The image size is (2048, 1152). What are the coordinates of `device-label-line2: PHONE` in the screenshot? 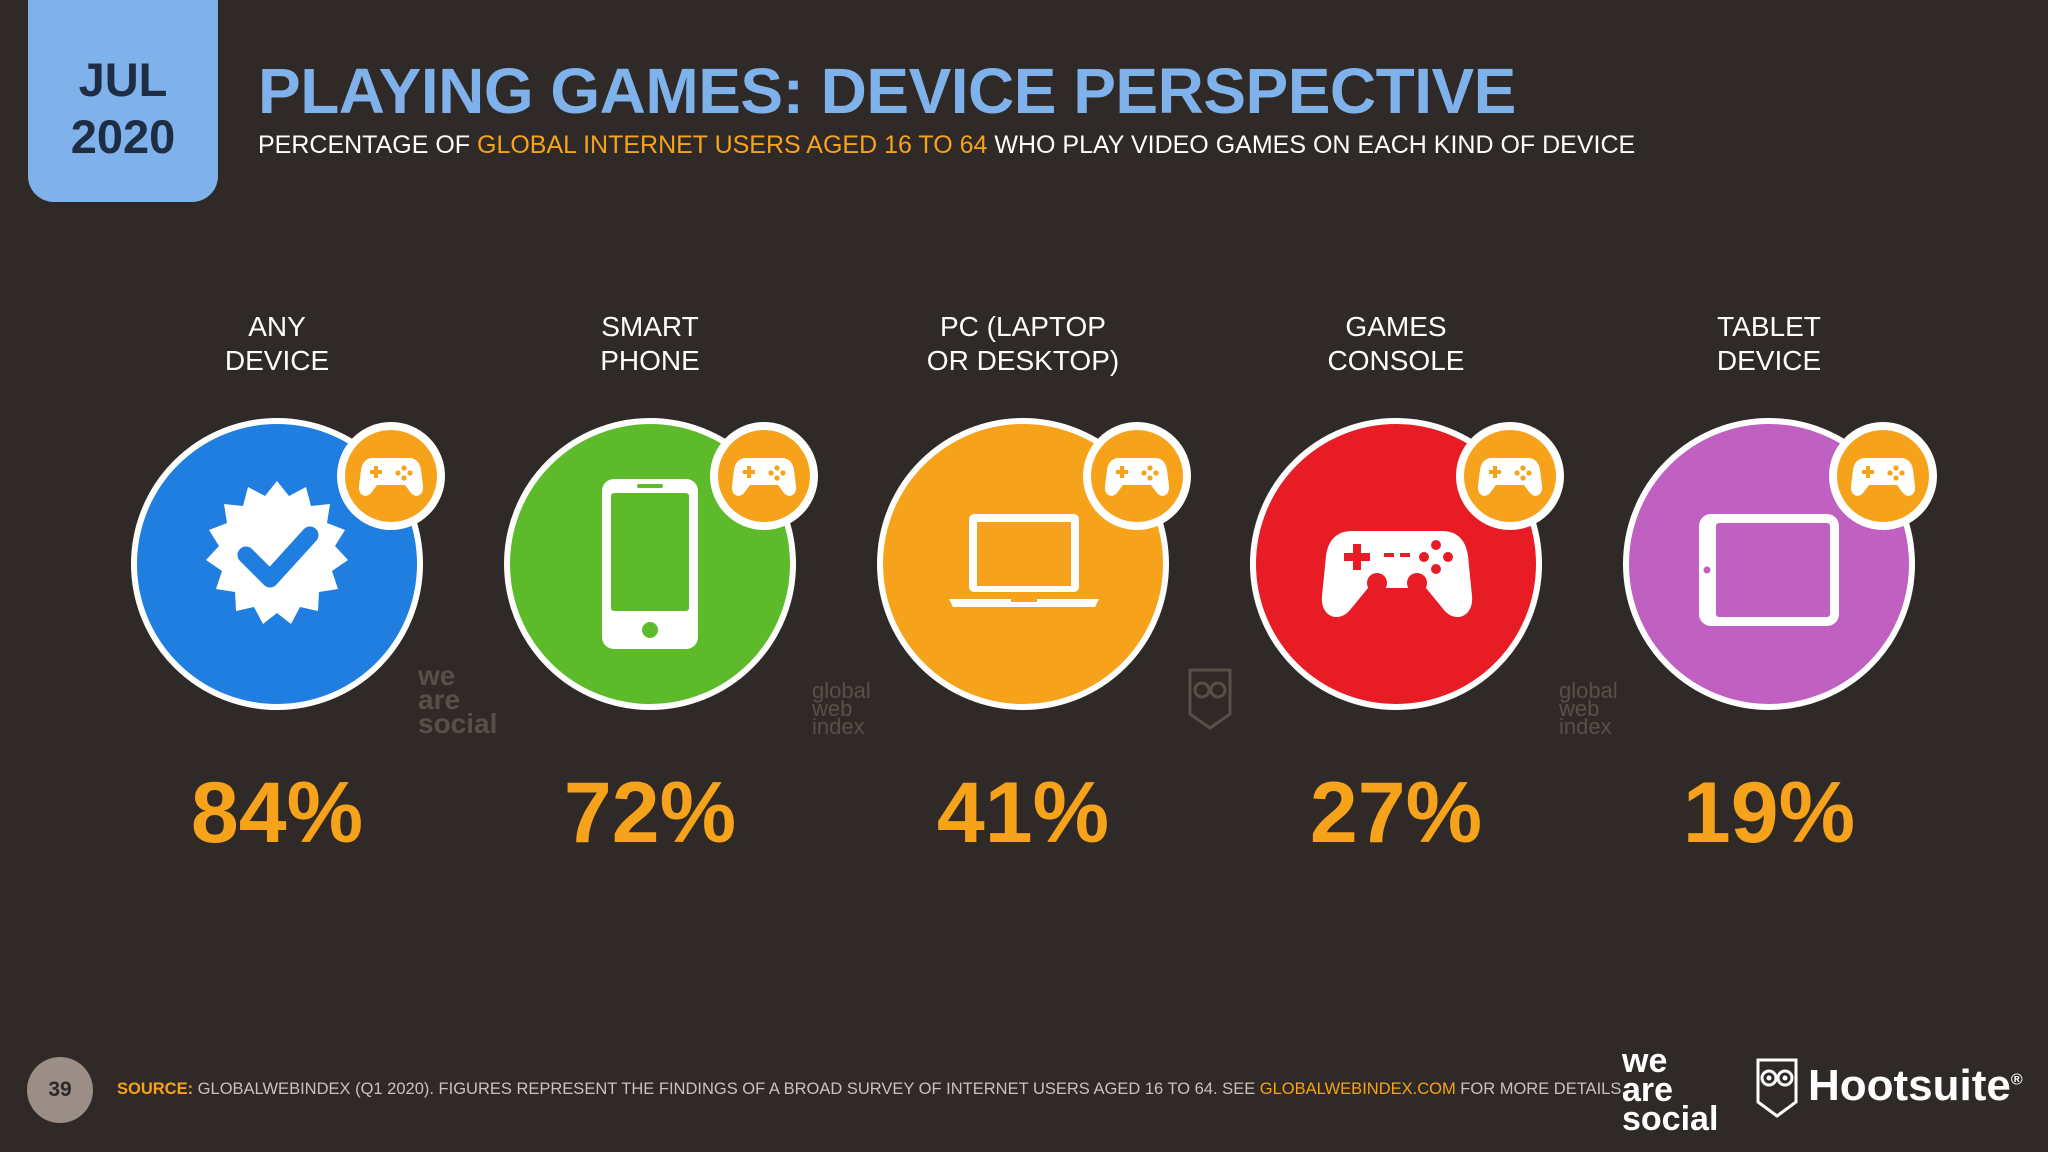 It's located at (650, 360).